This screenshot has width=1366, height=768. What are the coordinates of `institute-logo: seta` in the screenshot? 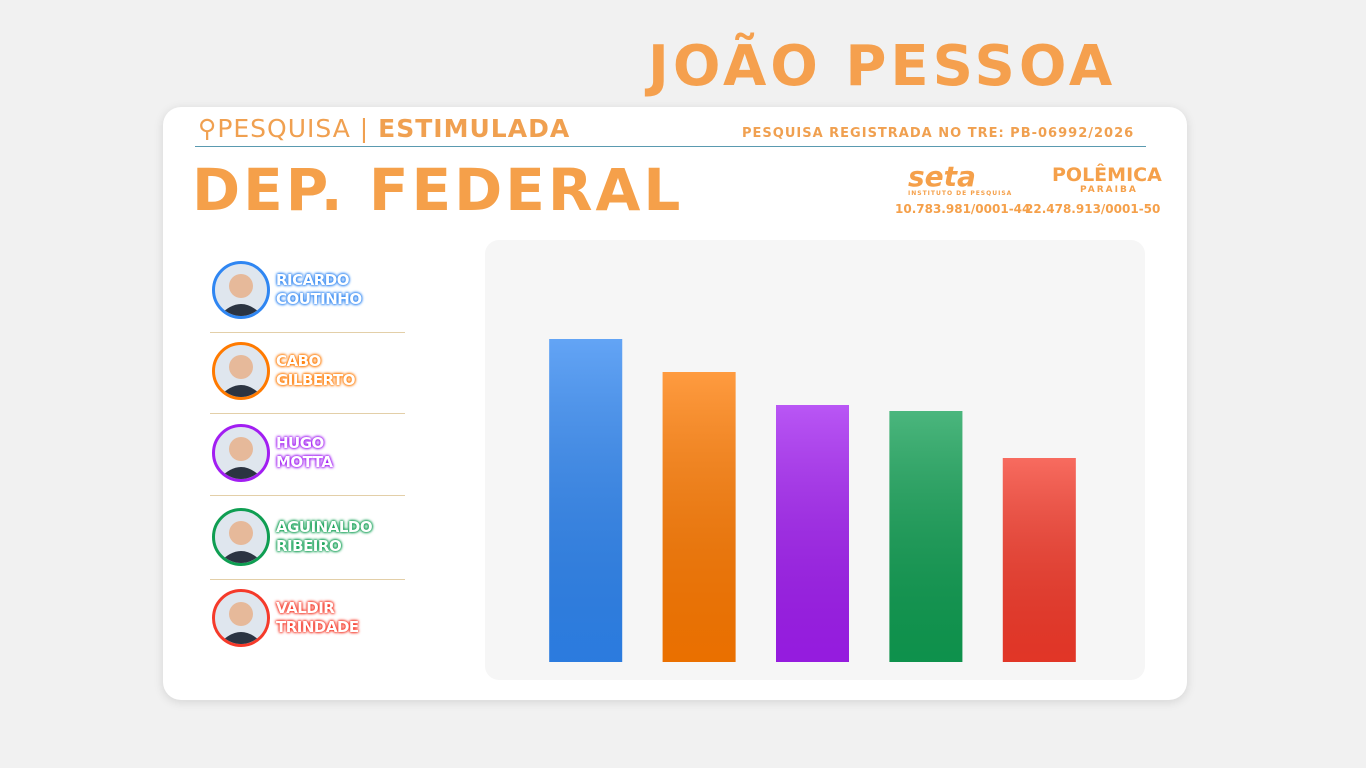 It's located at (942, 176).